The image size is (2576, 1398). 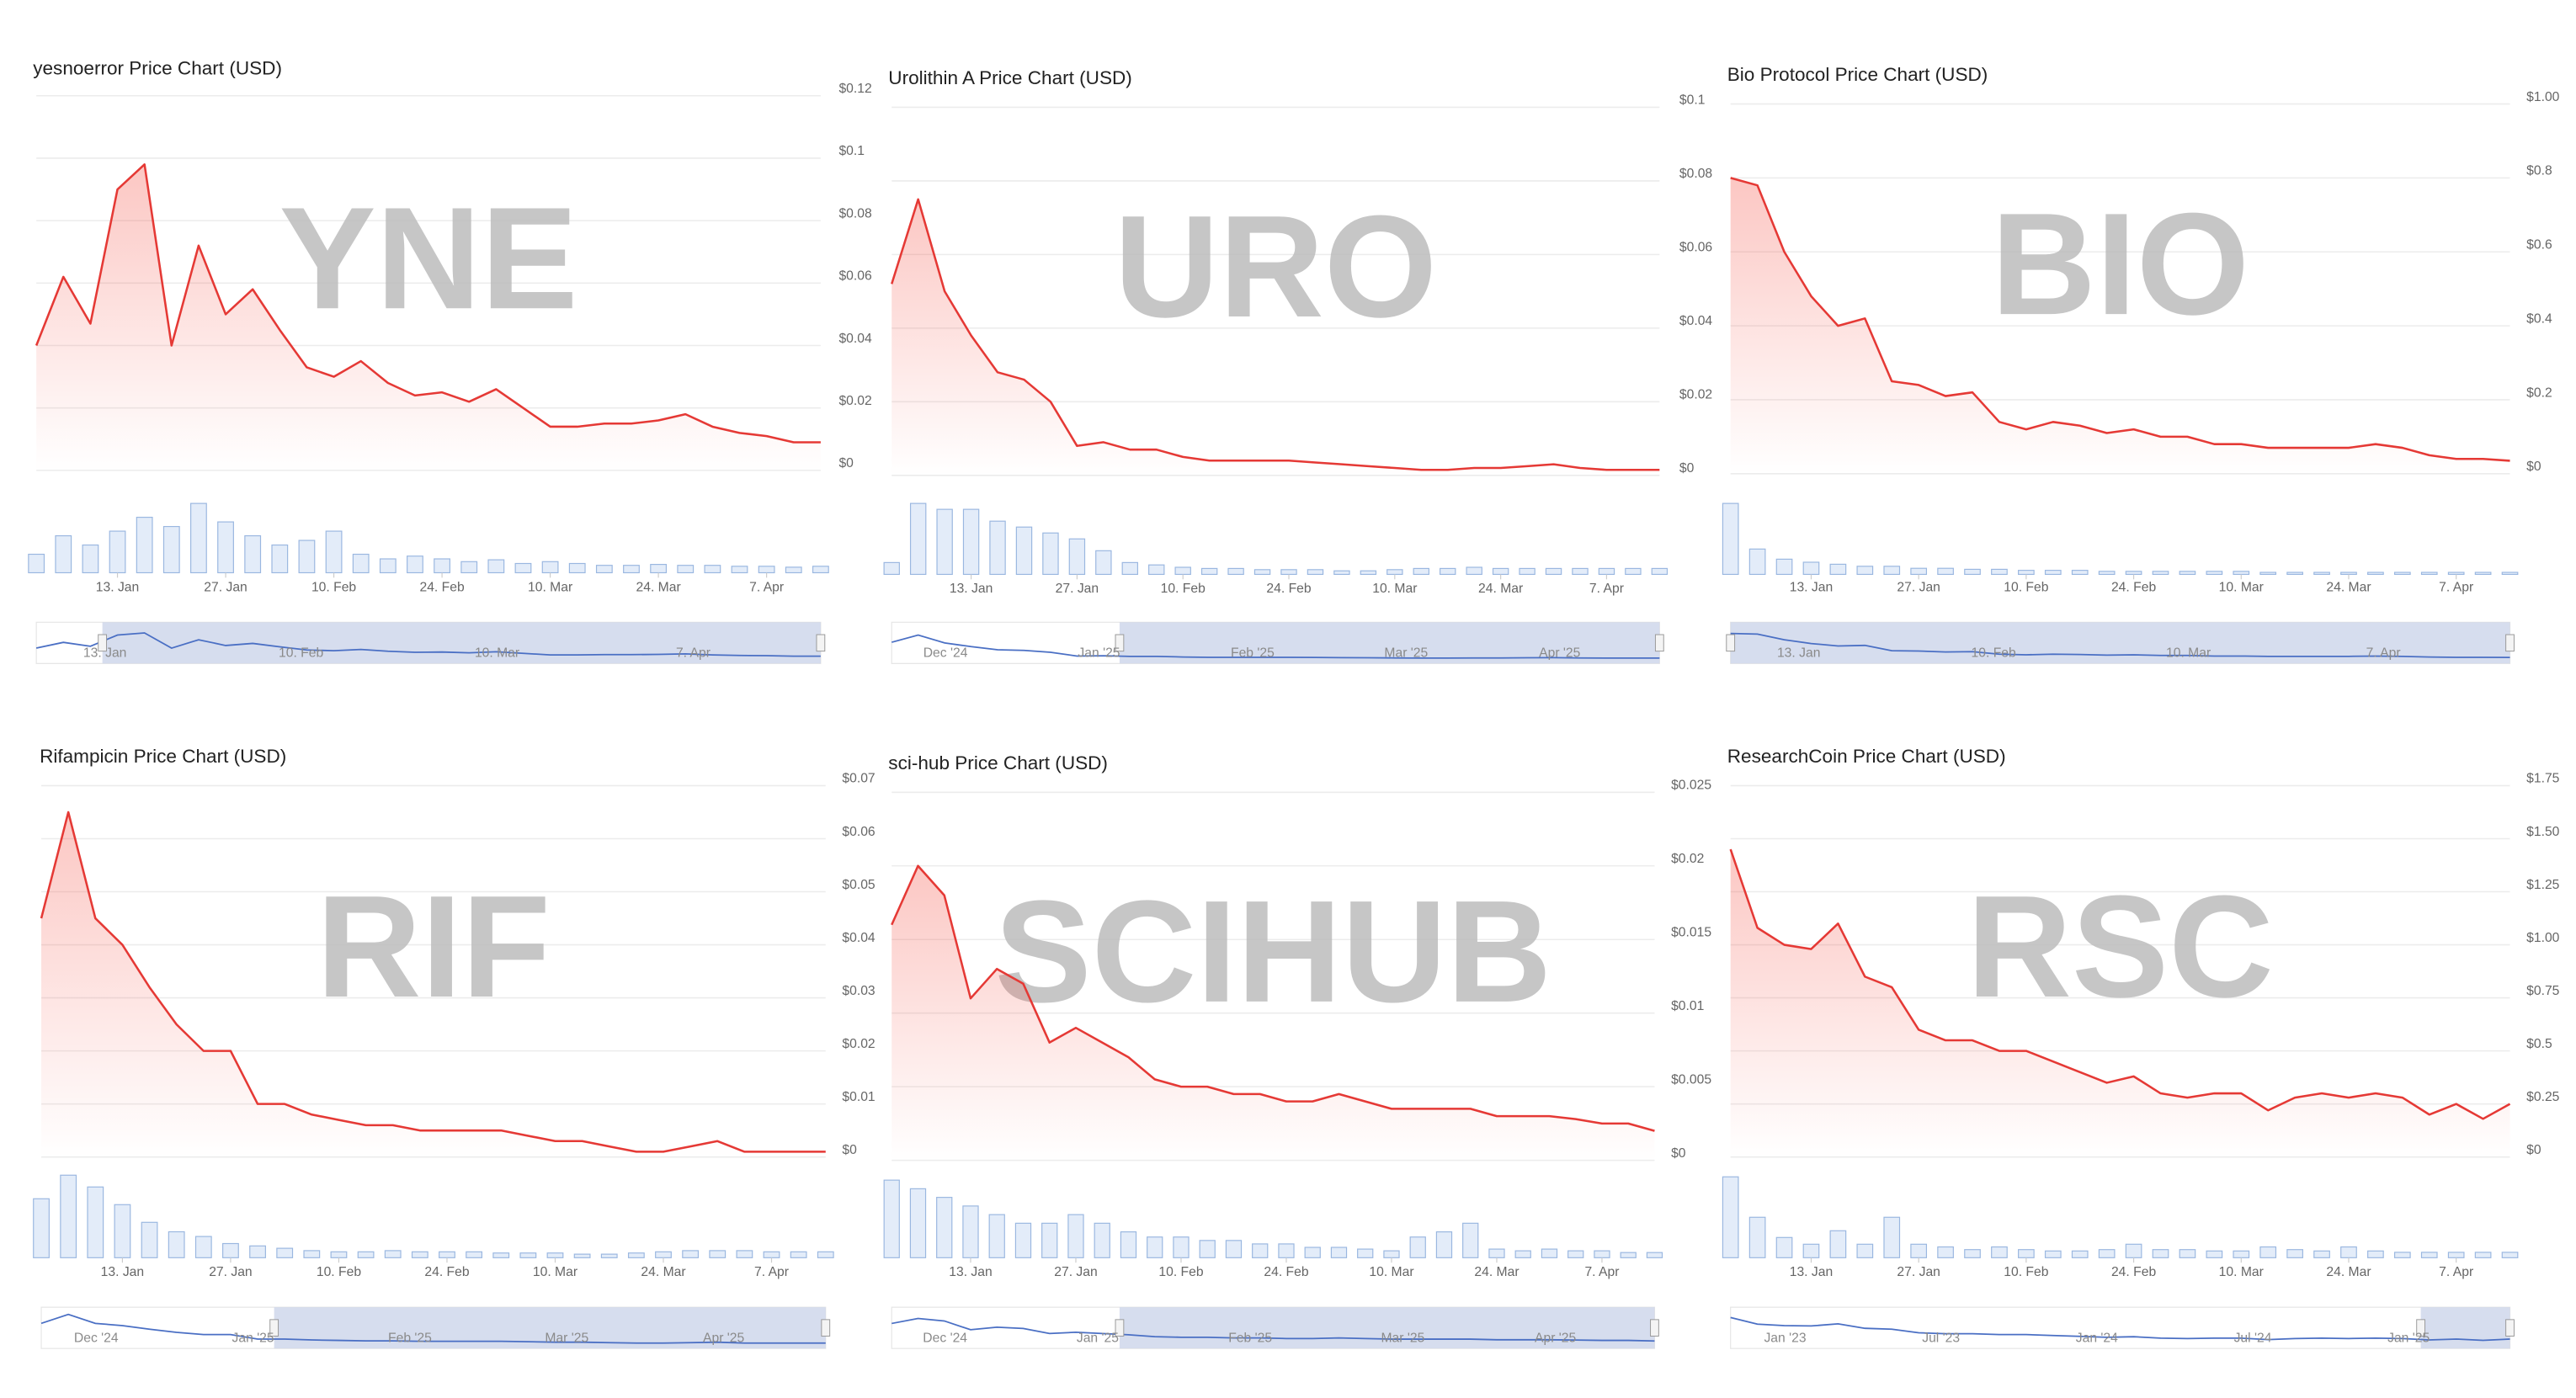 I want to click on chart-title: Rifampicin Price Chart (USD), so click(x=163, y=756).